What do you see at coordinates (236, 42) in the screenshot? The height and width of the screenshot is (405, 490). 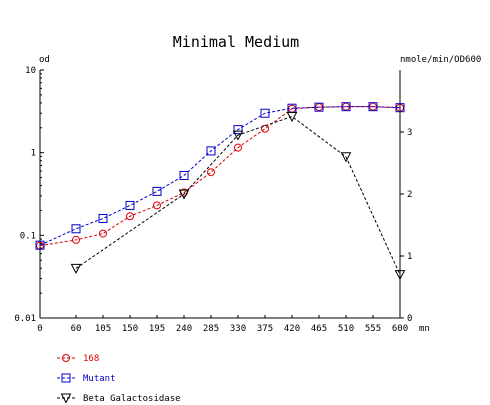 I see `chart-title: Minimal Medium` at bounding box center [236, 42].